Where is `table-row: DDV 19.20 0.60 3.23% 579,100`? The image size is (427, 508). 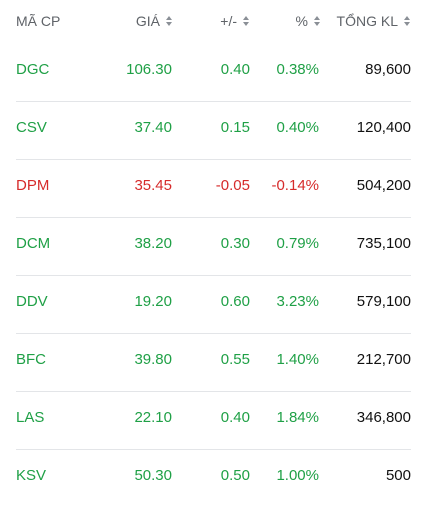 table-row: DDV 19.20 0.60 3.23% 579,100 is located at coordinates (213, 305).